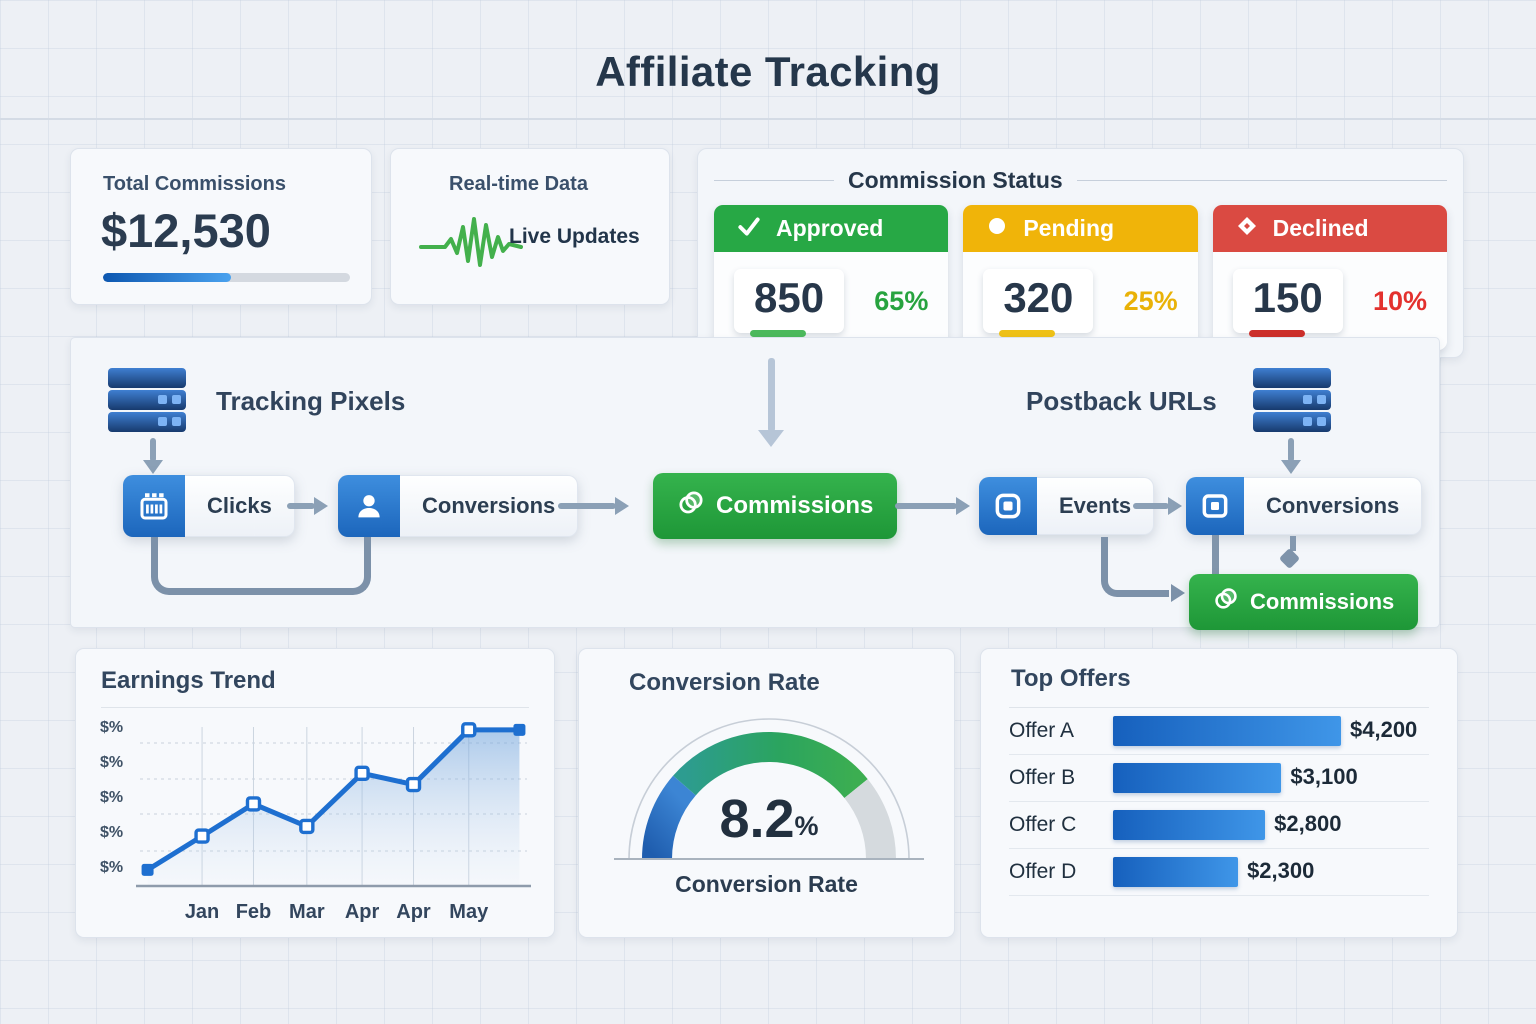 This screenshot has height=1024, width=1536. Describe the element at coordinates (1320, 228) in the screenshot. I see `status-label: Declined` at that location.